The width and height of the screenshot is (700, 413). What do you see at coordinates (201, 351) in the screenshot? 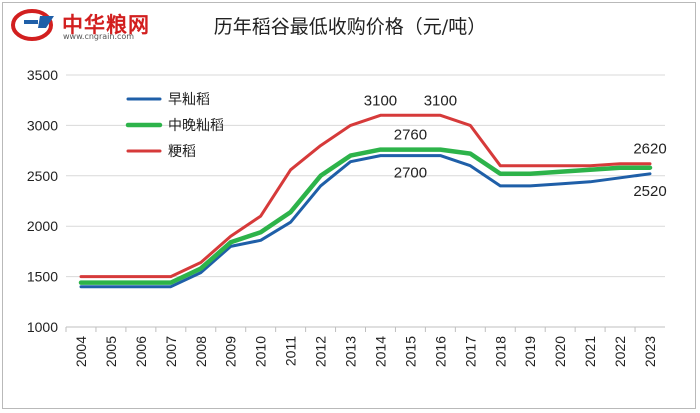
I see `x-tick-label: 2008` at bounding box center [201, 351].